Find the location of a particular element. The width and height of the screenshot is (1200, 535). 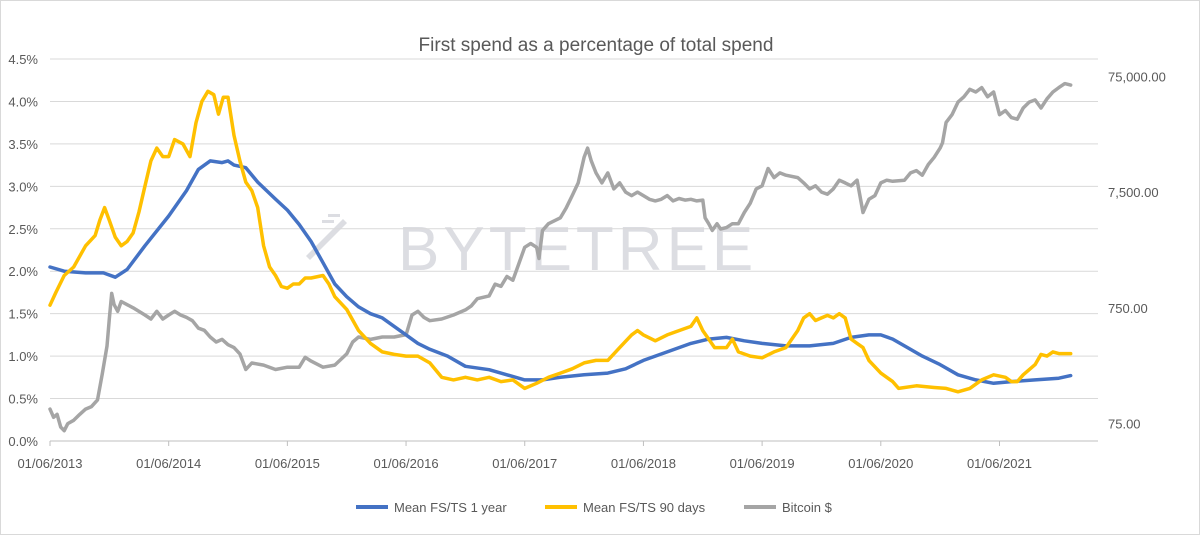

x-tick-label: 01/06/2019 is located at coordinates (762, 463).